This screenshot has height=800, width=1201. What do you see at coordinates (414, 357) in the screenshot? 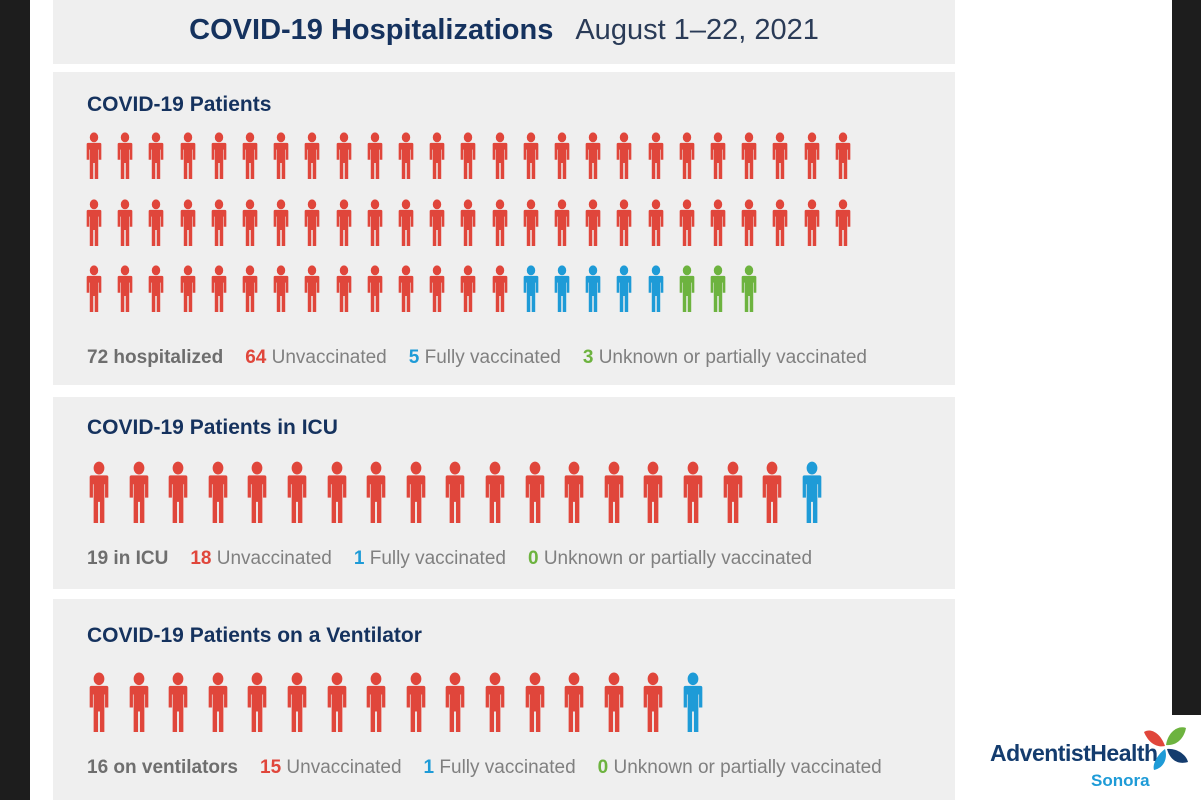
I see `fully-vaccinated-count: 5` at bounding box center [414, 357].